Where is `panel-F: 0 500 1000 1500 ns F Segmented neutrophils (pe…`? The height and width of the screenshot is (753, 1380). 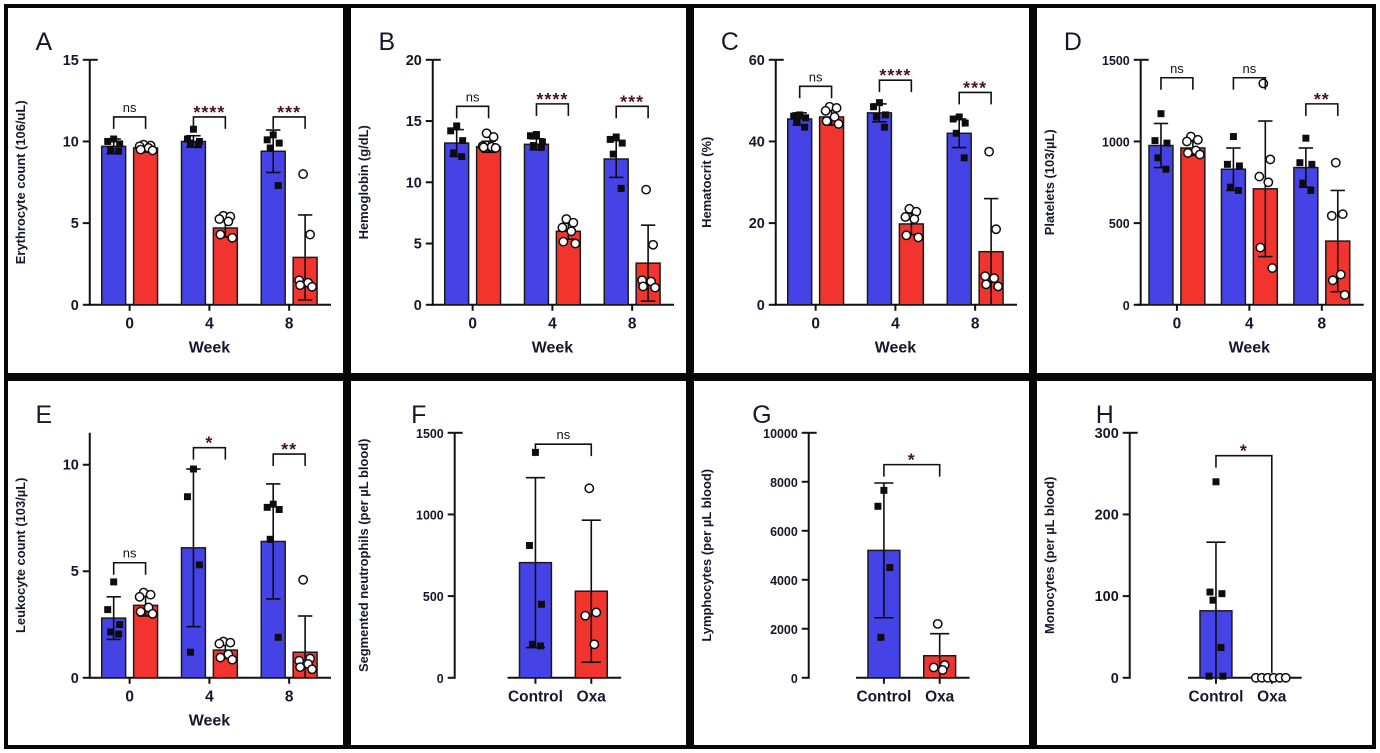
panel-F: 0 500 1000 1500 ns F Segmented neutrophils (pe… is located at coordinates (518, 562).